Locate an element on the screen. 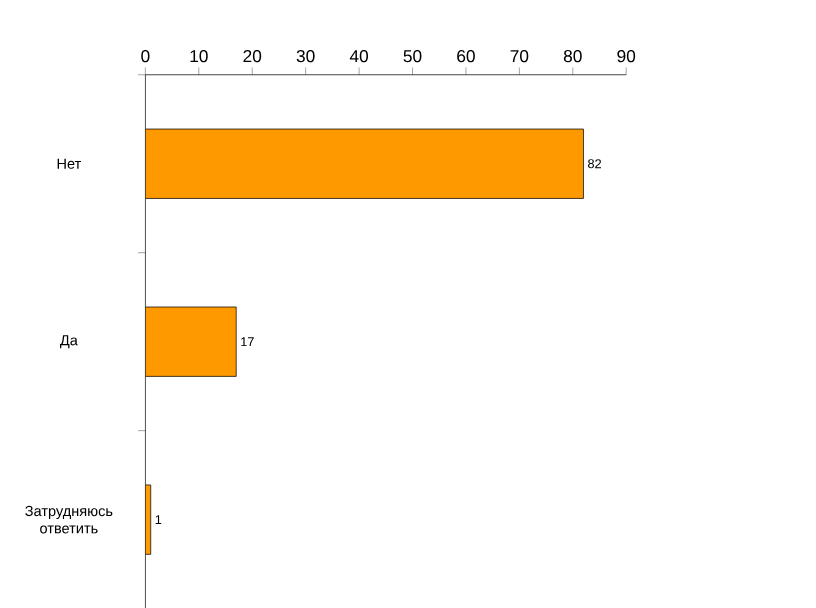  x-tick-label: 20 is located at coordinates (252, 55).